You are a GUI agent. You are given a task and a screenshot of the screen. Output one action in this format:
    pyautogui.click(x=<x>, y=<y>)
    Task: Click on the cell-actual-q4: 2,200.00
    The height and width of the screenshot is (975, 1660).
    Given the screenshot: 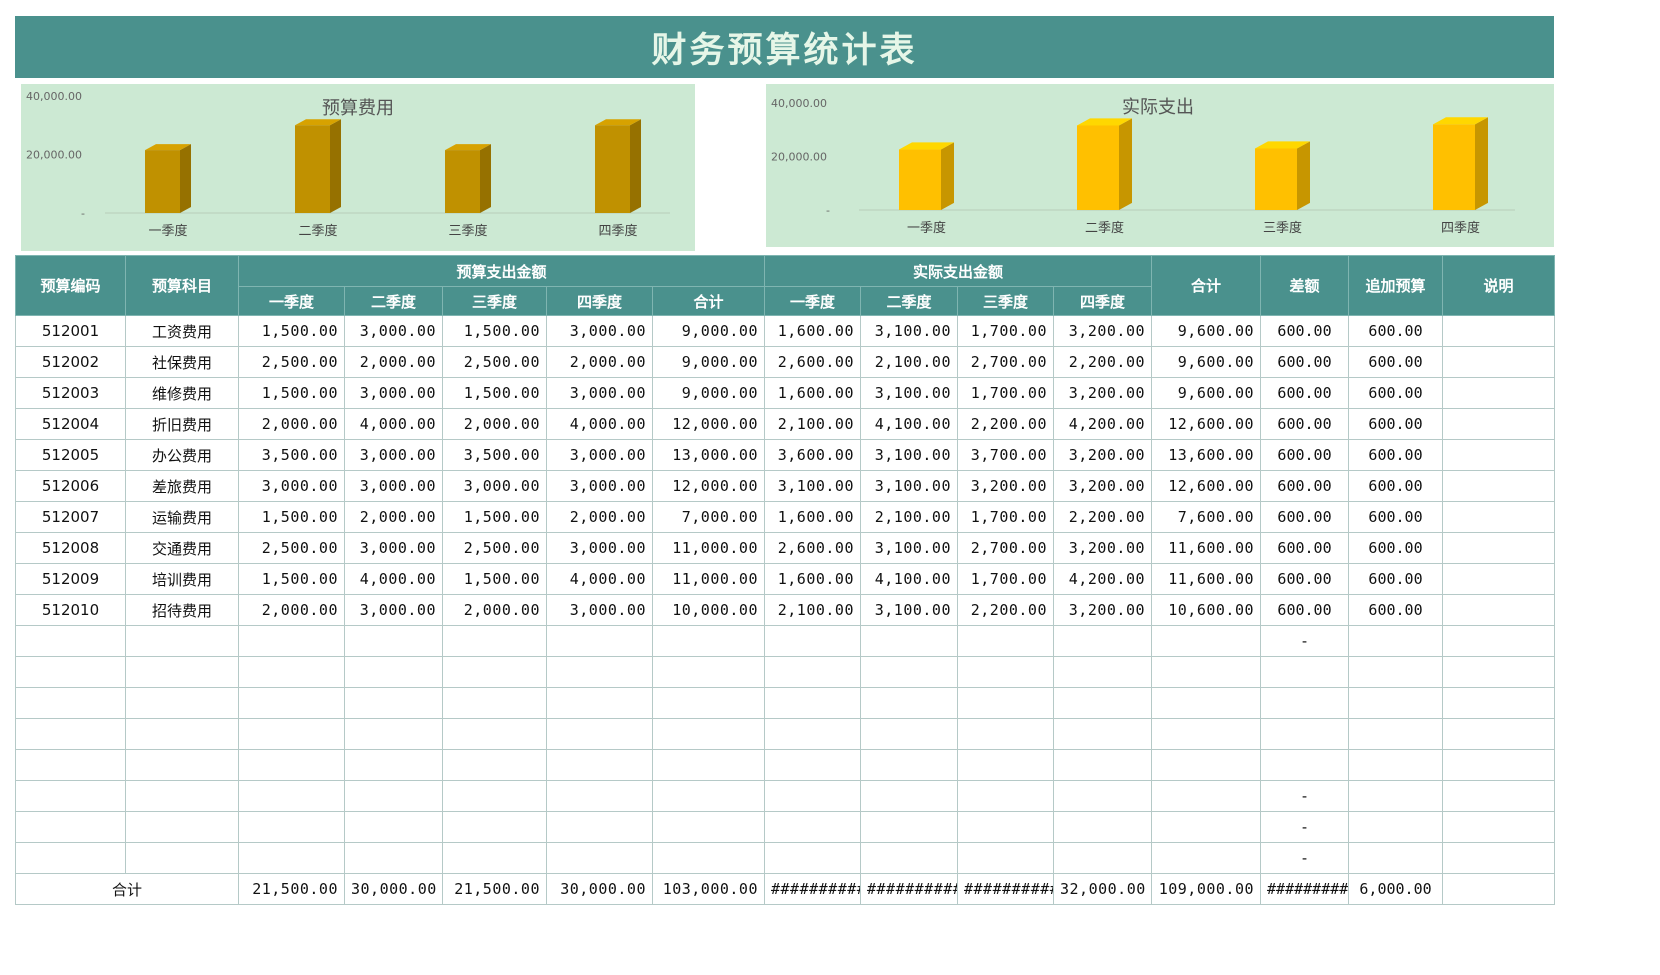 What is the action you would take?
    pyautogui.click(x=1102, y=362)
    